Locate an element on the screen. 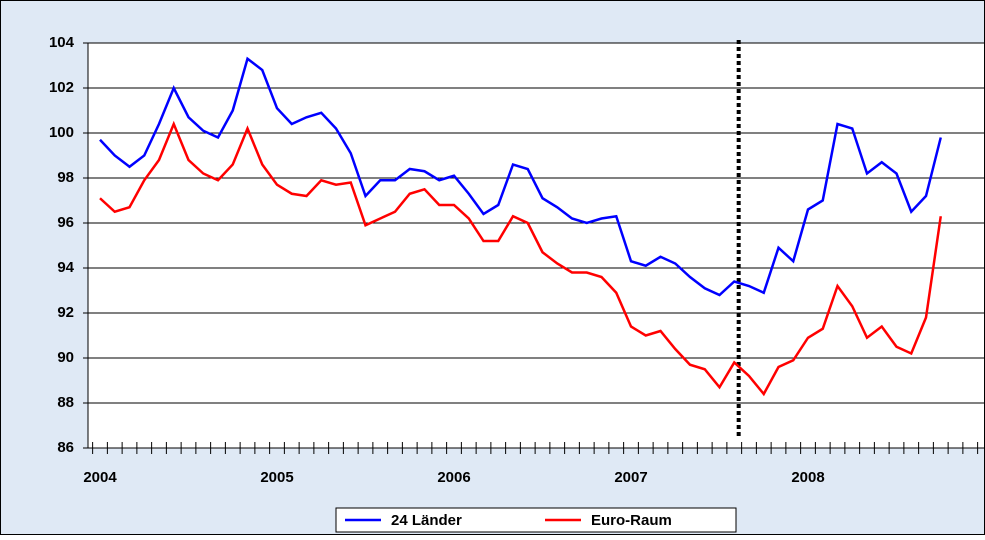 The height and width of the screenshot is (540, 985). y-tick-label: 102 is located at coordinates (61, 87).